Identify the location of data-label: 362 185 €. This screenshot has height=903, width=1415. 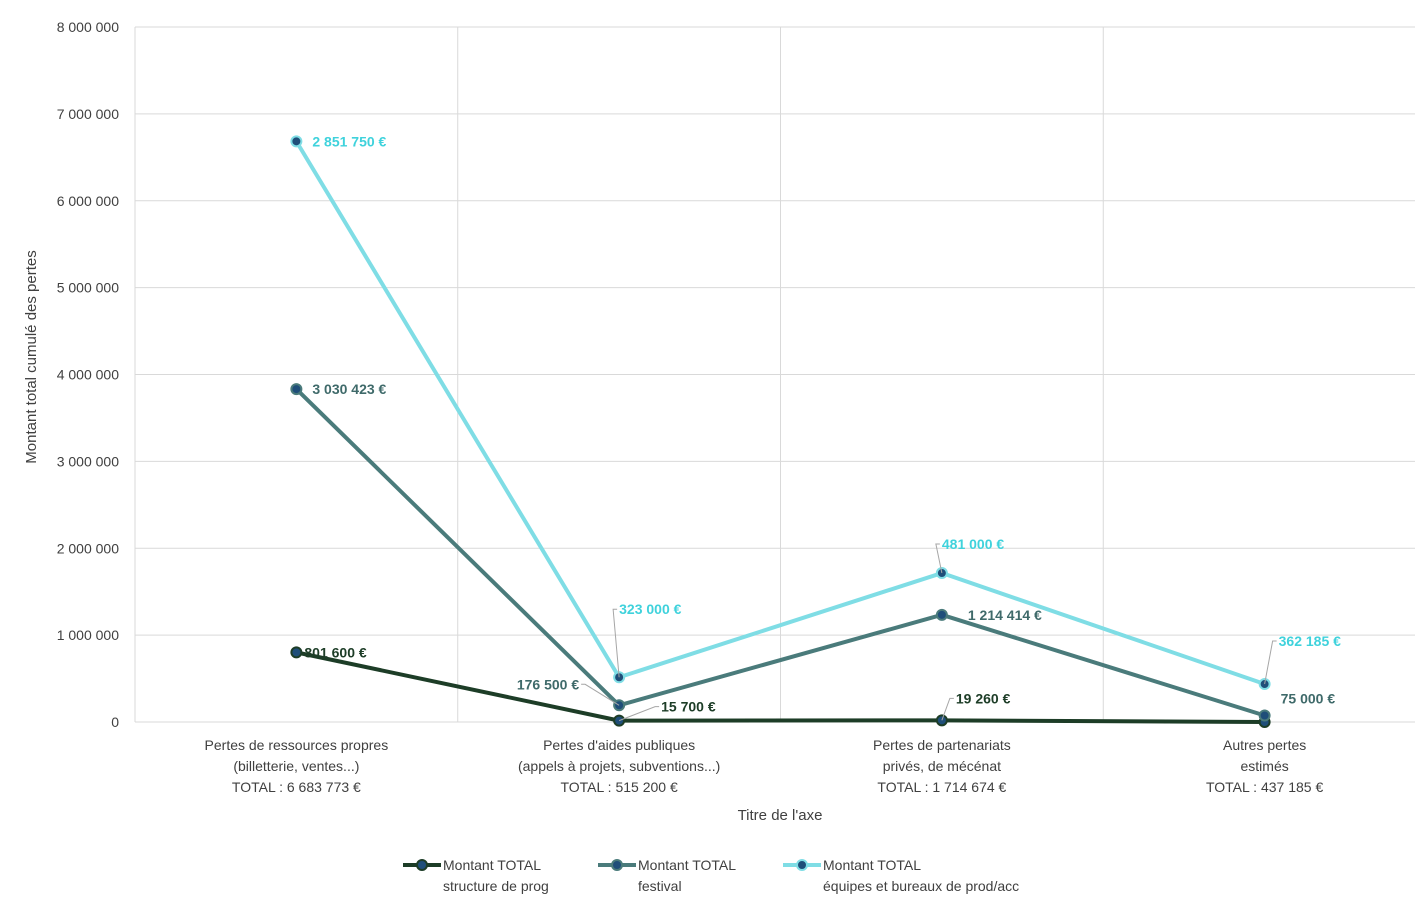
(1310, 641).